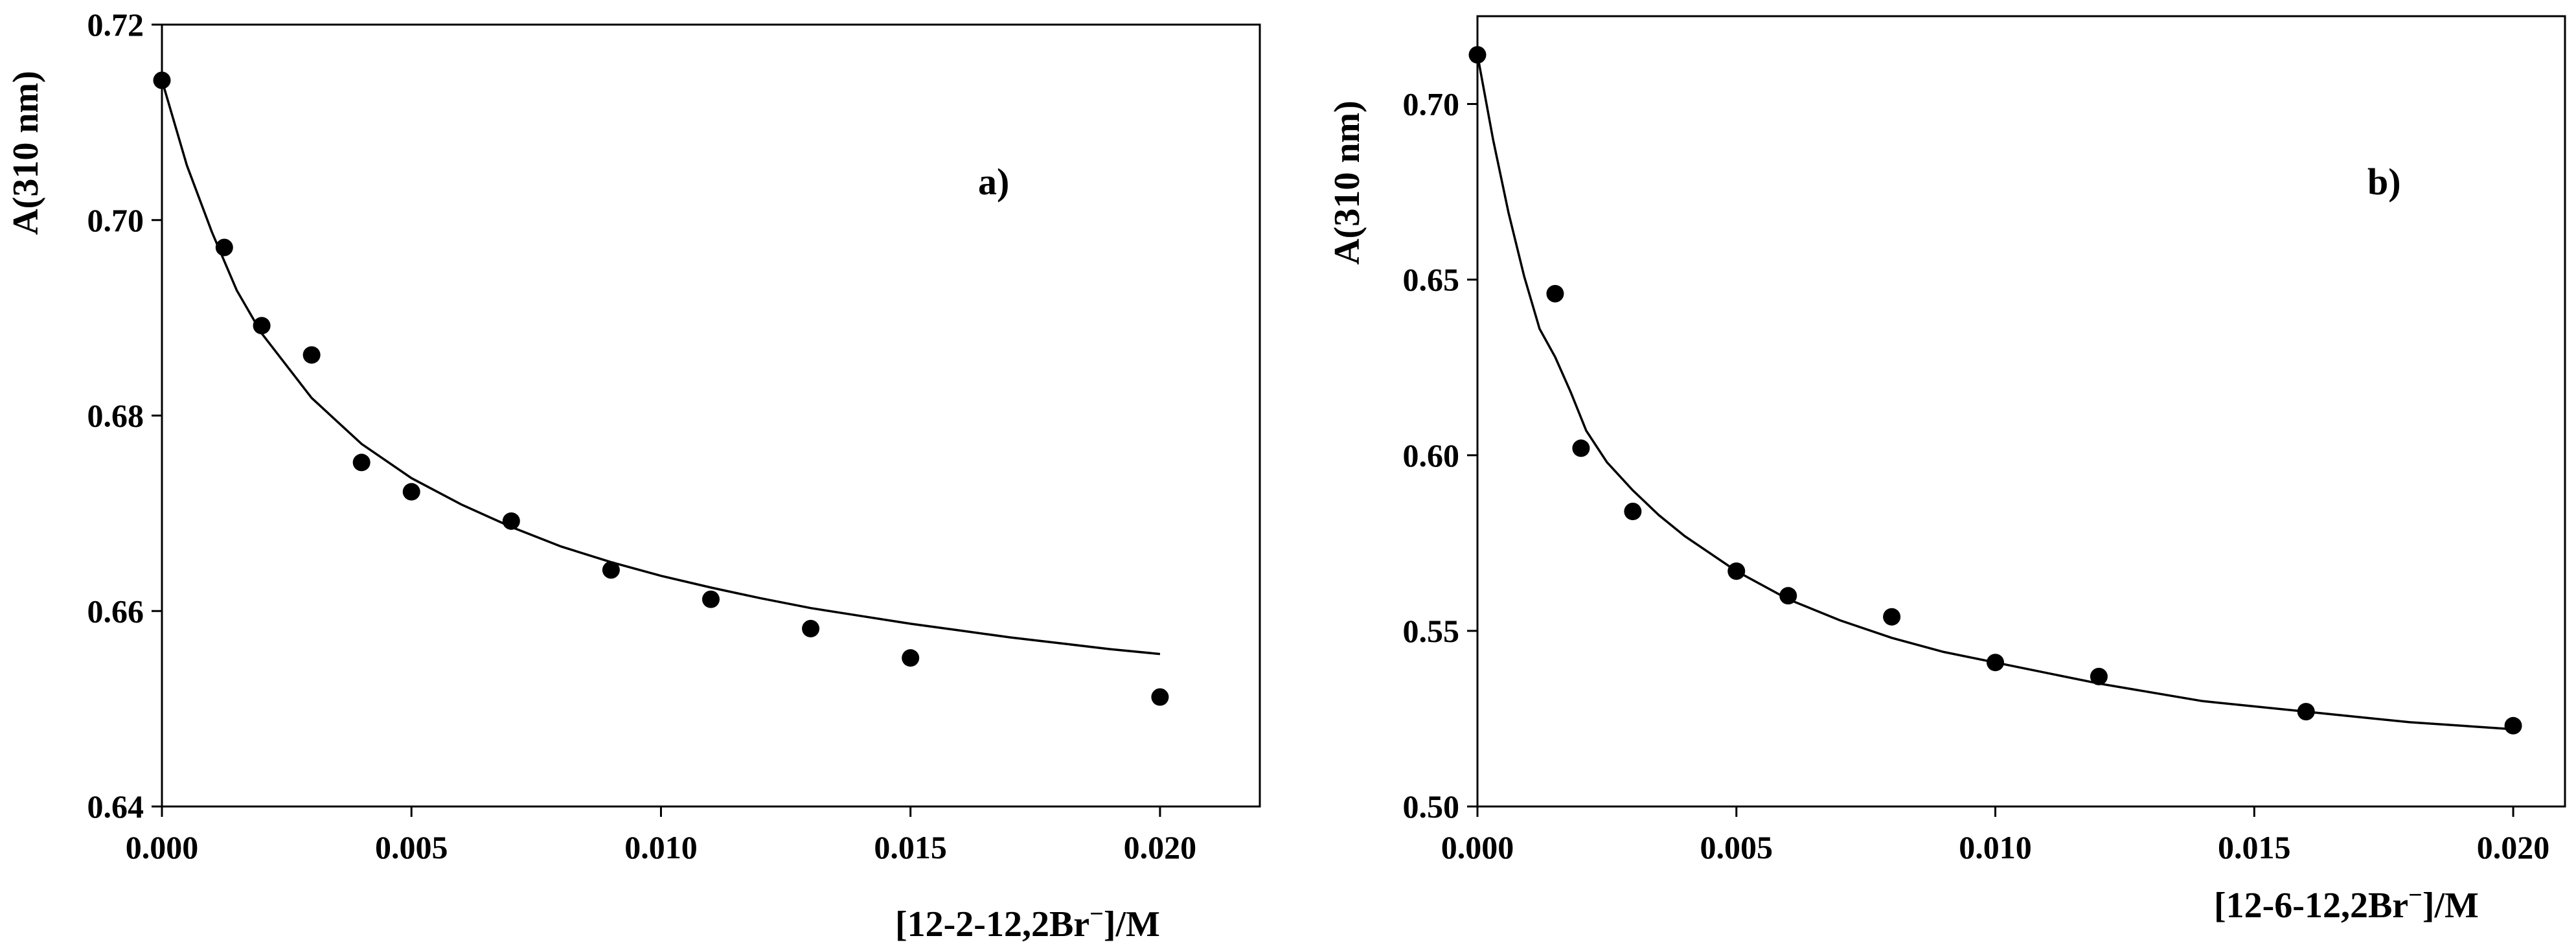 The image size is (2576, 949). I want to click on panel-a-x-tick-label: 0.020, so click(1161, 847).